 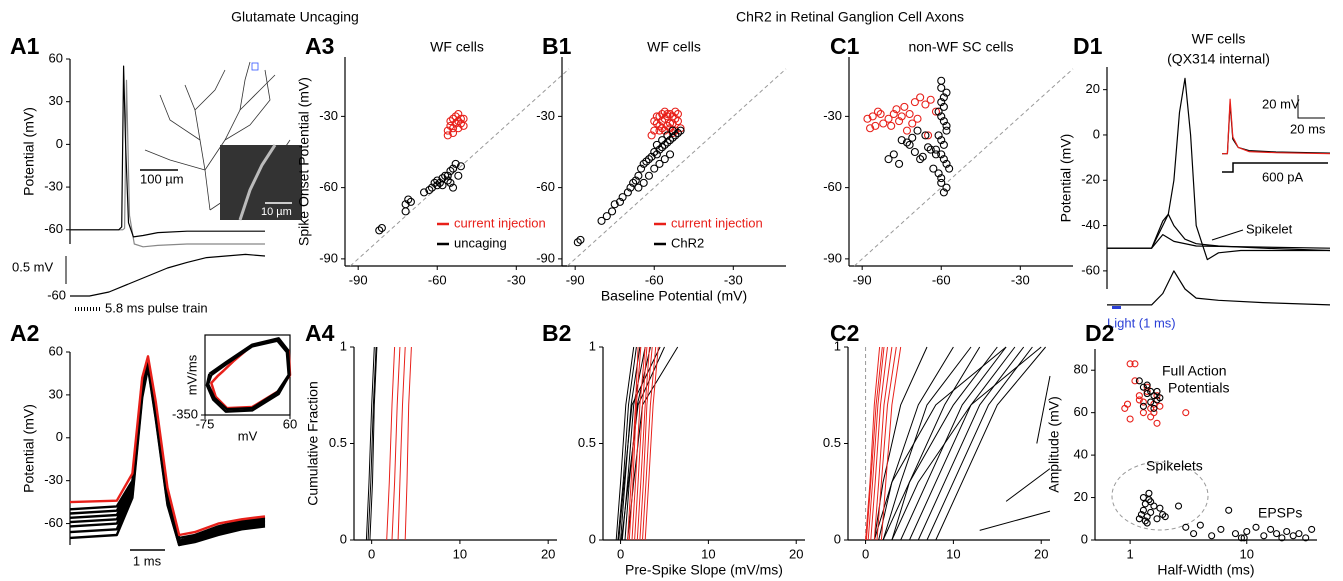 What do you see at coordinates (328, 115) in the screenshot?
I see `y-tick-label: -30` at bounding box center [328, 115].